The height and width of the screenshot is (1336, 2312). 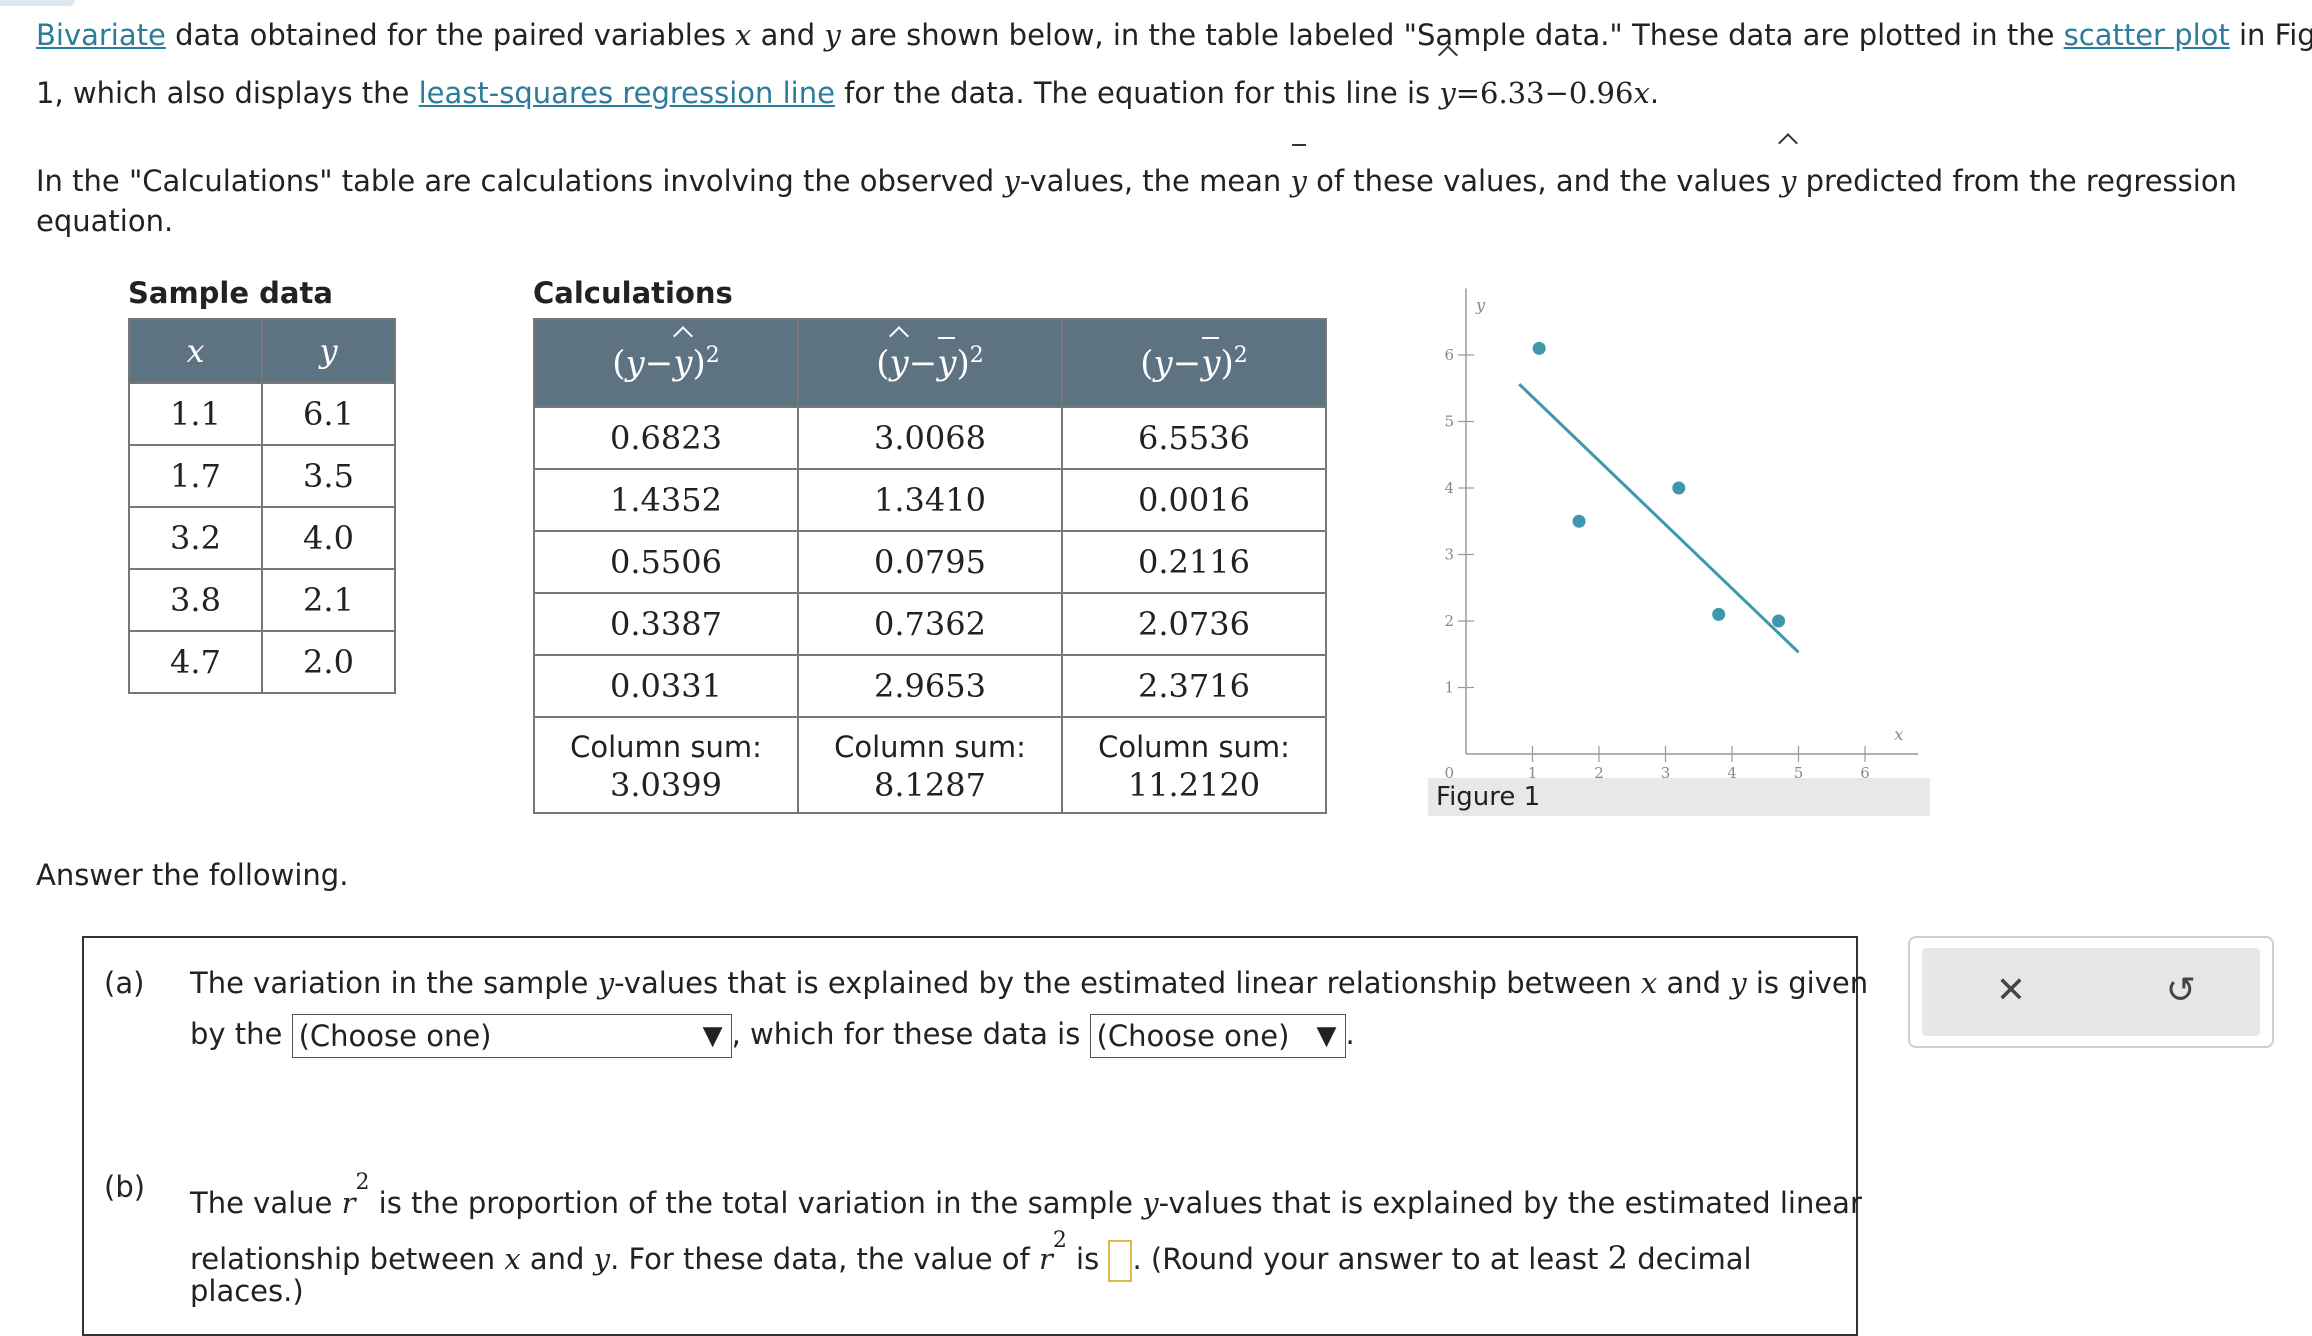 What do you see at coordinates (230, 293) in the screenshot?
I see `sample-data-caption: Sample data` at bounding box center [230, 293].